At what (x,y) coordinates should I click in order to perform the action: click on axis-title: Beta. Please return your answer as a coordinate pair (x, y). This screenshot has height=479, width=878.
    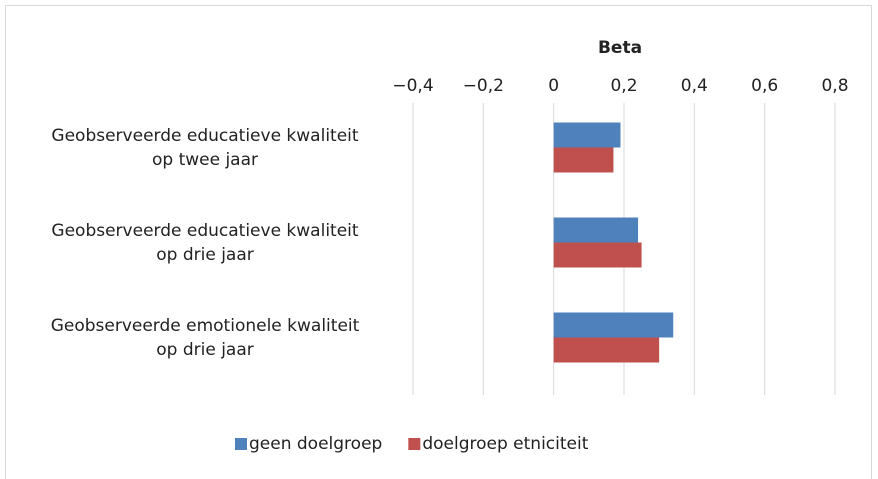
    Looking at the image, I should click on (620, 48).